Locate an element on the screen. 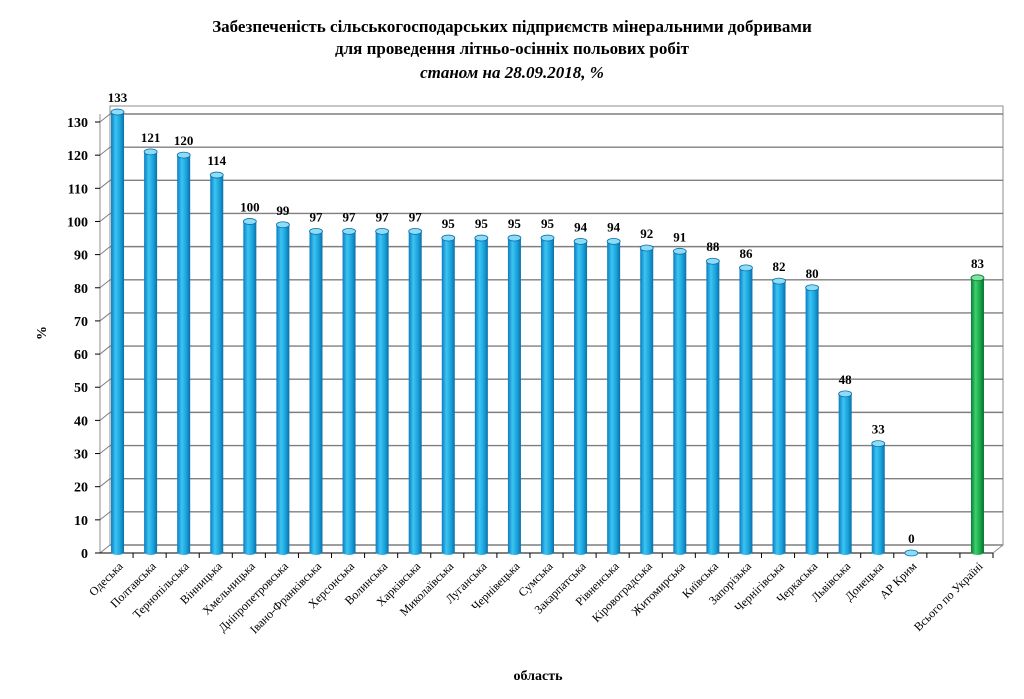 The image size is (1024, 699). data-label: 114 is located at coordinates (216, 160).